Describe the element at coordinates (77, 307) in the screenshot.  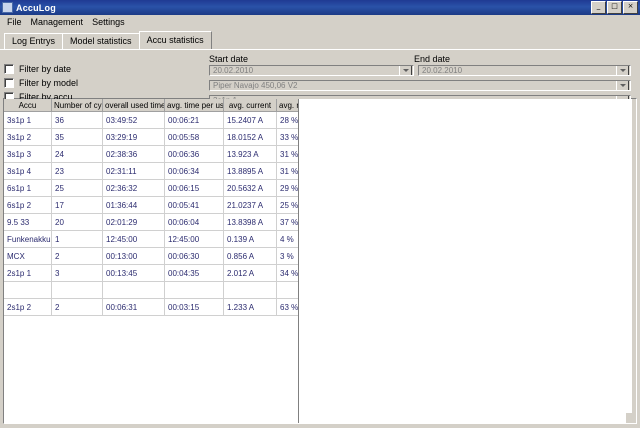
I see `cell-cycles: 2` at that location.